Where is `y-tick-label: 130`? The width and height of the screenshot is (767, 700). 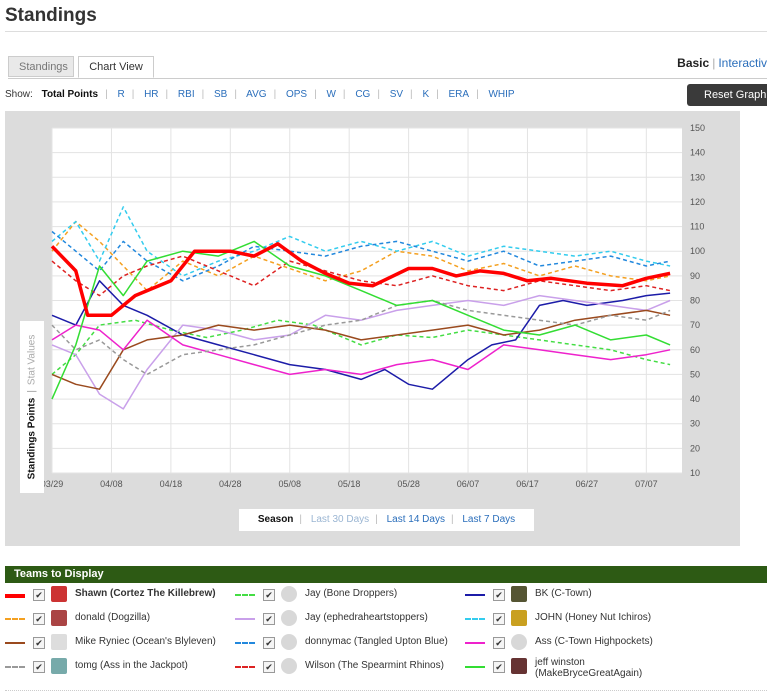
y-tick-label: 130 is located at coordinates (697, 177).